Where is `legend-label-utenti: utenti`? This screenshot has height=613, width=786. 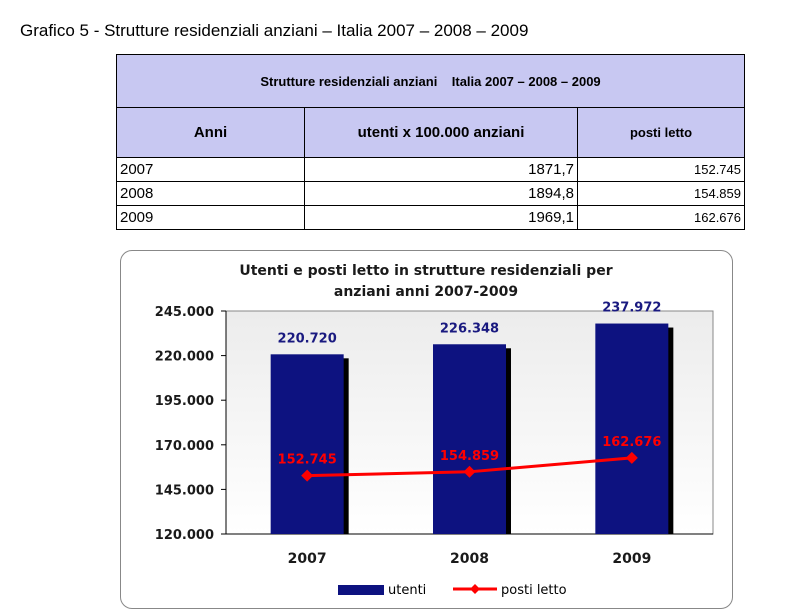
legend-label-utenti: utenti is located at coordinates (407, 590).